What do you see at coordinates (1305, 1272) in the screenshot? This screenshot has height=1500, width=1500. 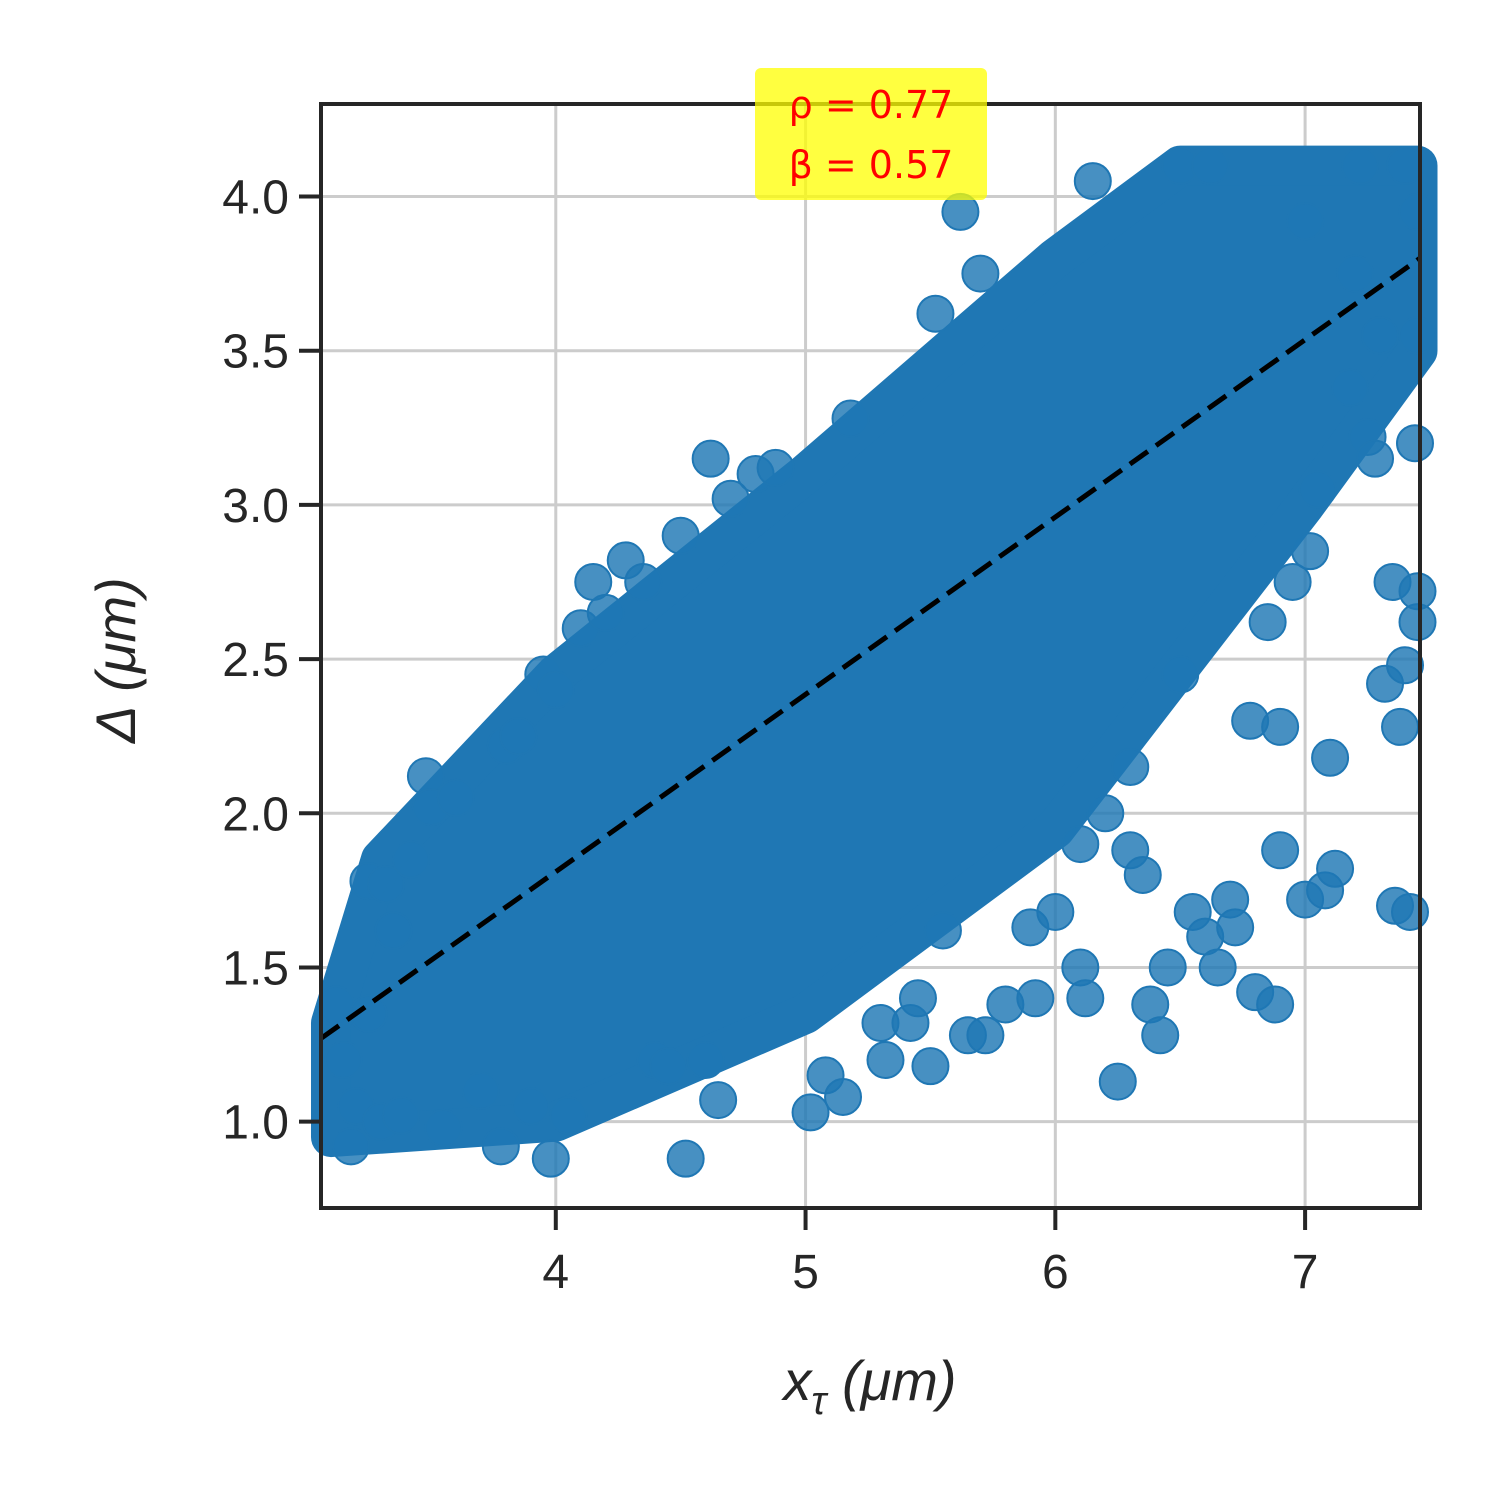 I see `x-tick-label: 7` at bounding box center [1305, 1272].